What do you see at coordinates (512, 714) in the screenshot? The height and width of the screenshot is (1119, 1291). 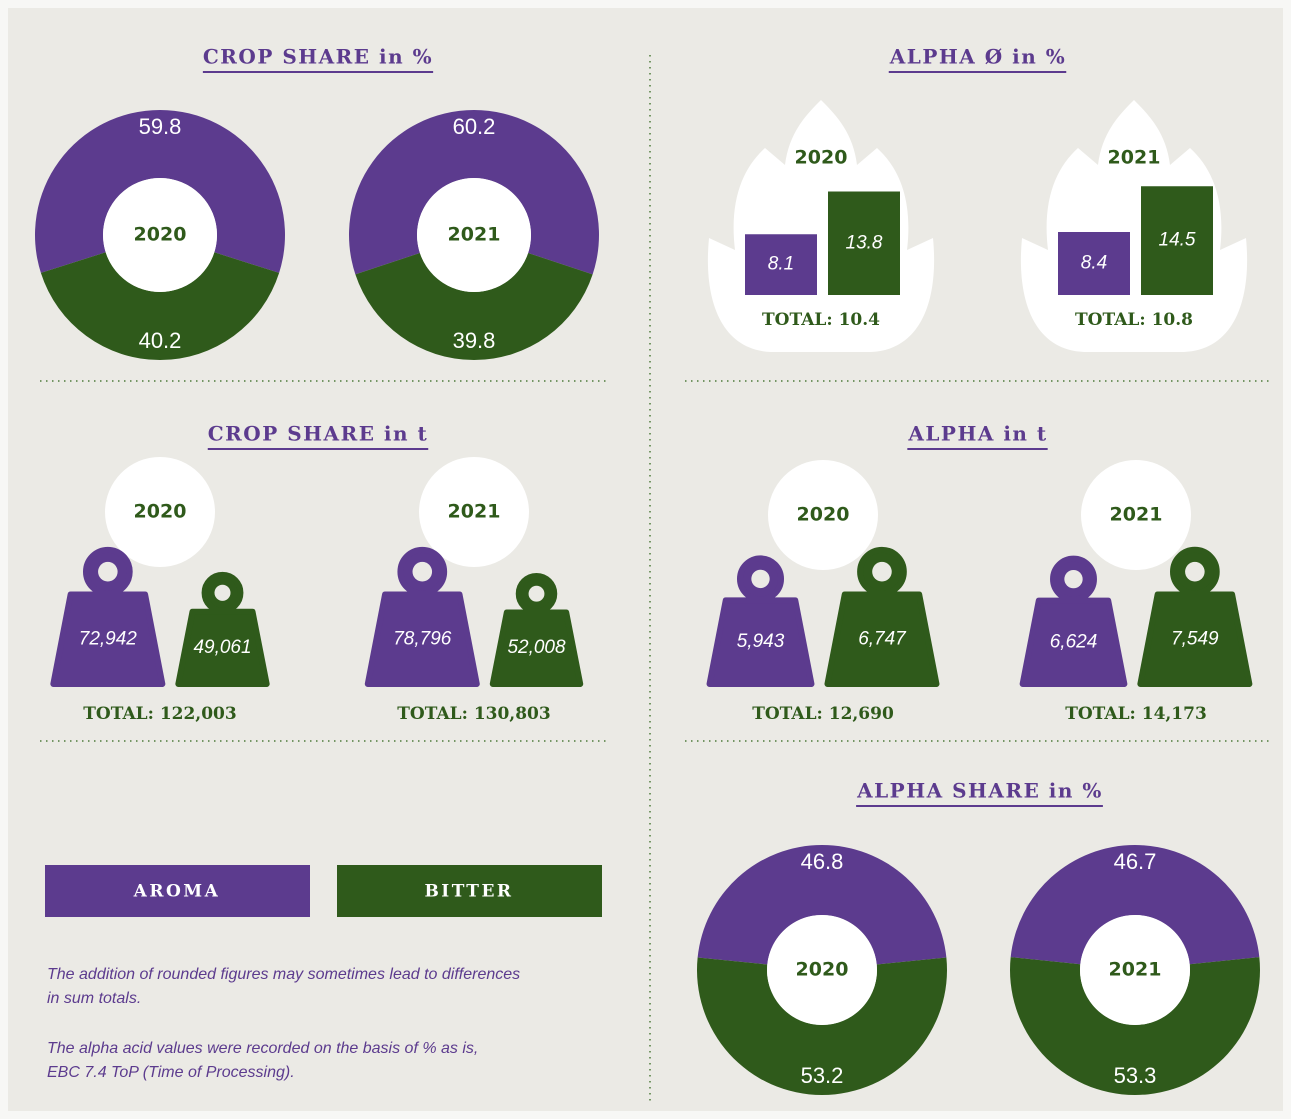 I see `total-value: 130,803` at bounding box center [512, 714].